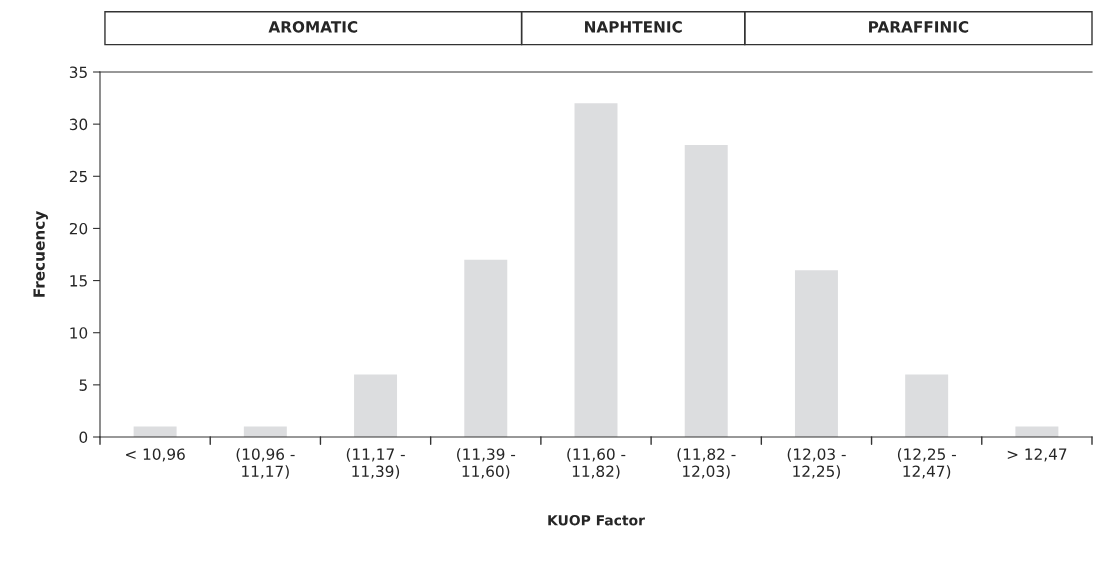 This screenshot has height=561, width=1093. What do you see at coordinates (78, 228) in the screenshot?
I see `y-tick-label: 20` at bounding box center [78, 228].